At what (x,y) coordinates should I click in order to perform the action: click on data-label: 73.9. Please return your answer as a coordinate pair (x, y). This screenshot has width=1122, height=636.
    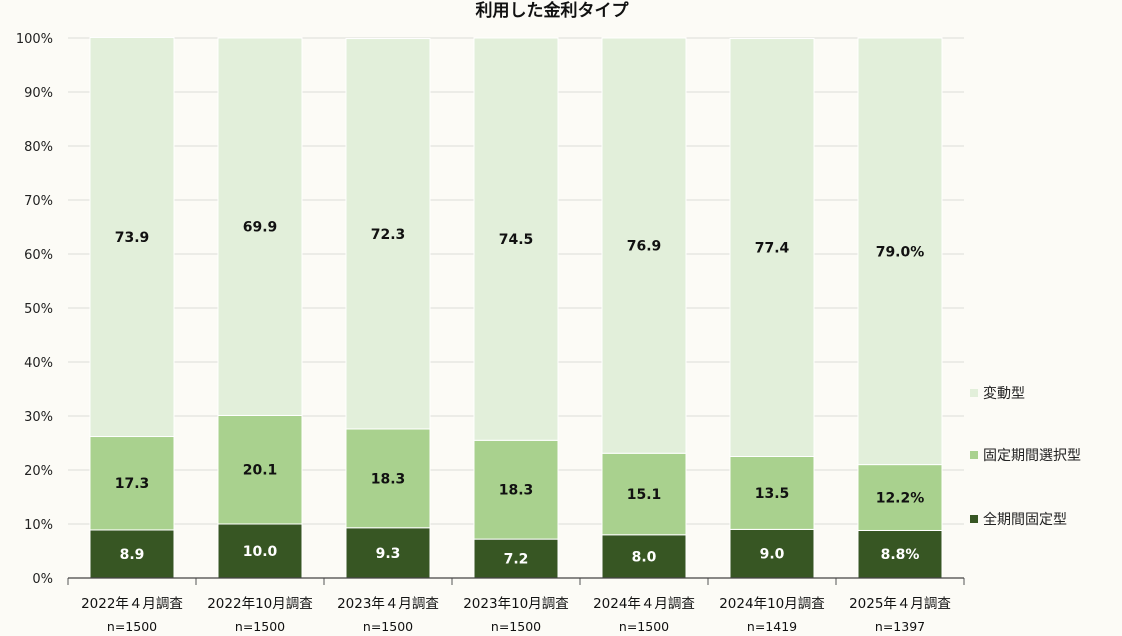
    Looking at the image, I should click on (132, 238).